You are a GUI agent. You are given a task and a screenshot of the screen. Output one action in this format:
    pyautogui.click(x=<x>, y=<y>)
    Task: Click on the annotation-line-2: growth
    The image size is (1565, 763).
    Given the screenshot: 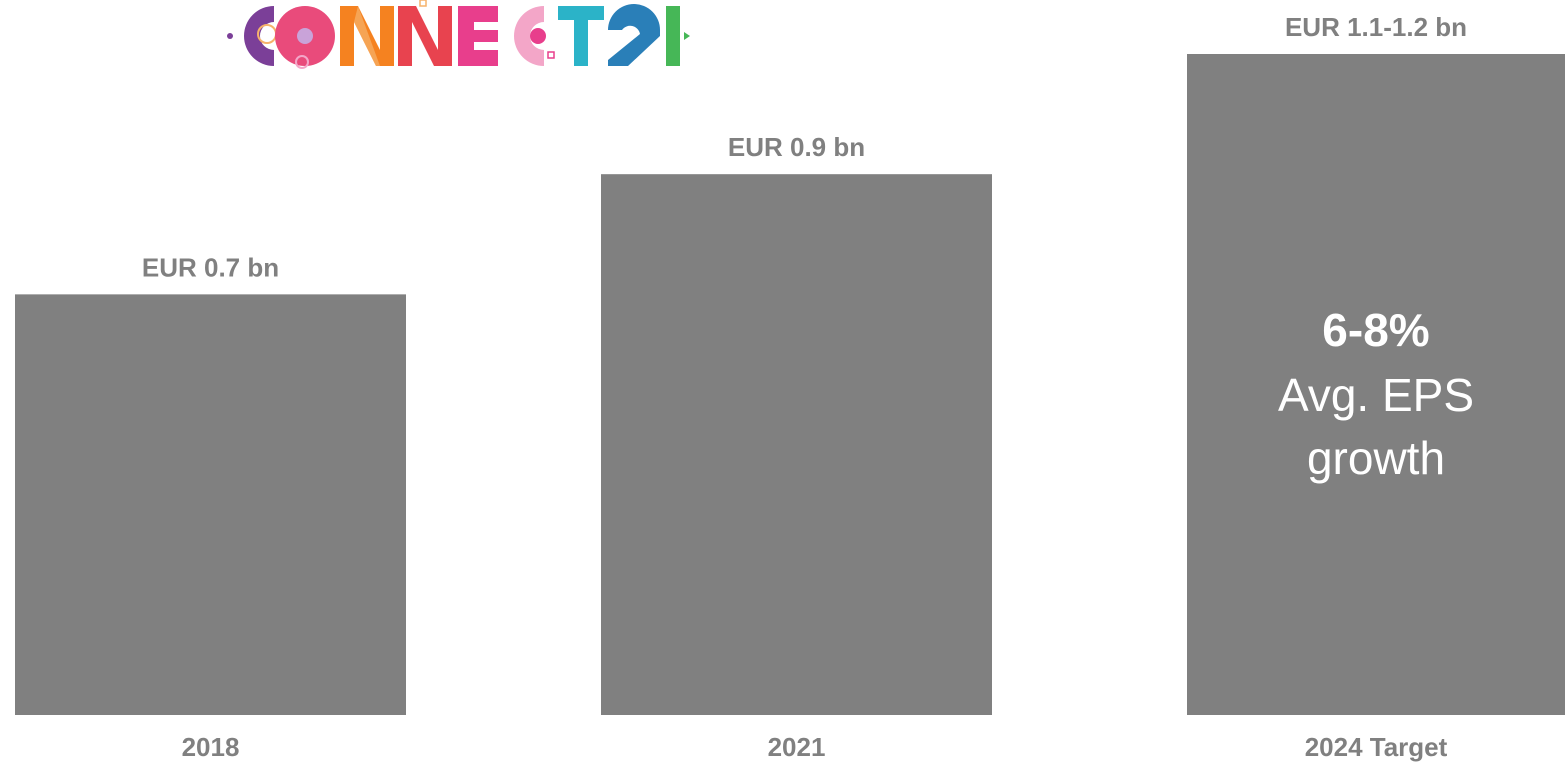 What is the action you would take?
    pyautogui.click(x=1376, y=458)
    